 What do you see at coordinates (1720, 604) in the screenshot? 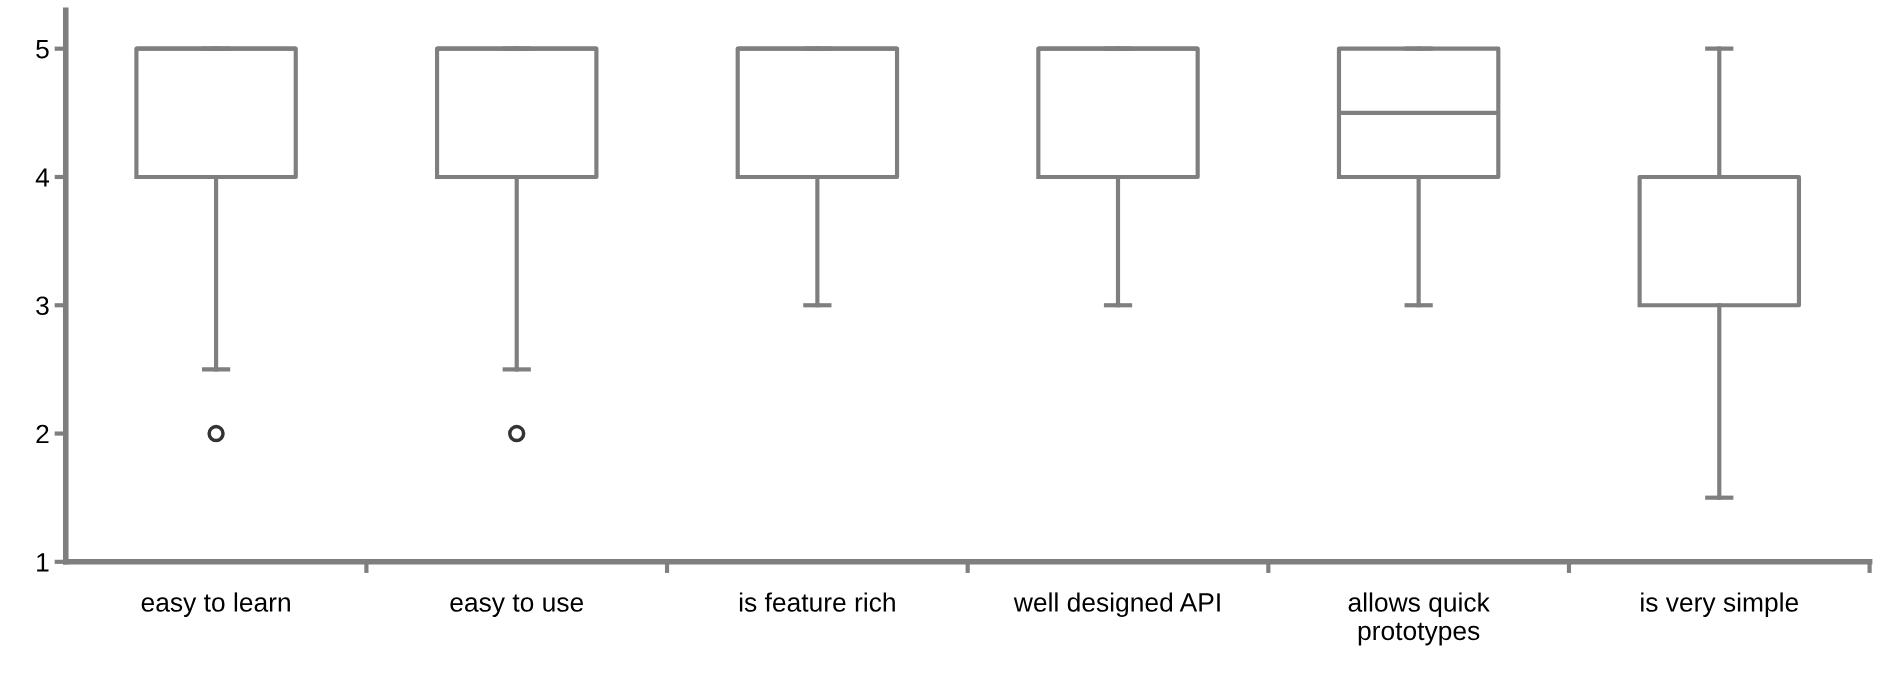
I see `x-tick-label: is very simple` at bounding box center [1720, 604].